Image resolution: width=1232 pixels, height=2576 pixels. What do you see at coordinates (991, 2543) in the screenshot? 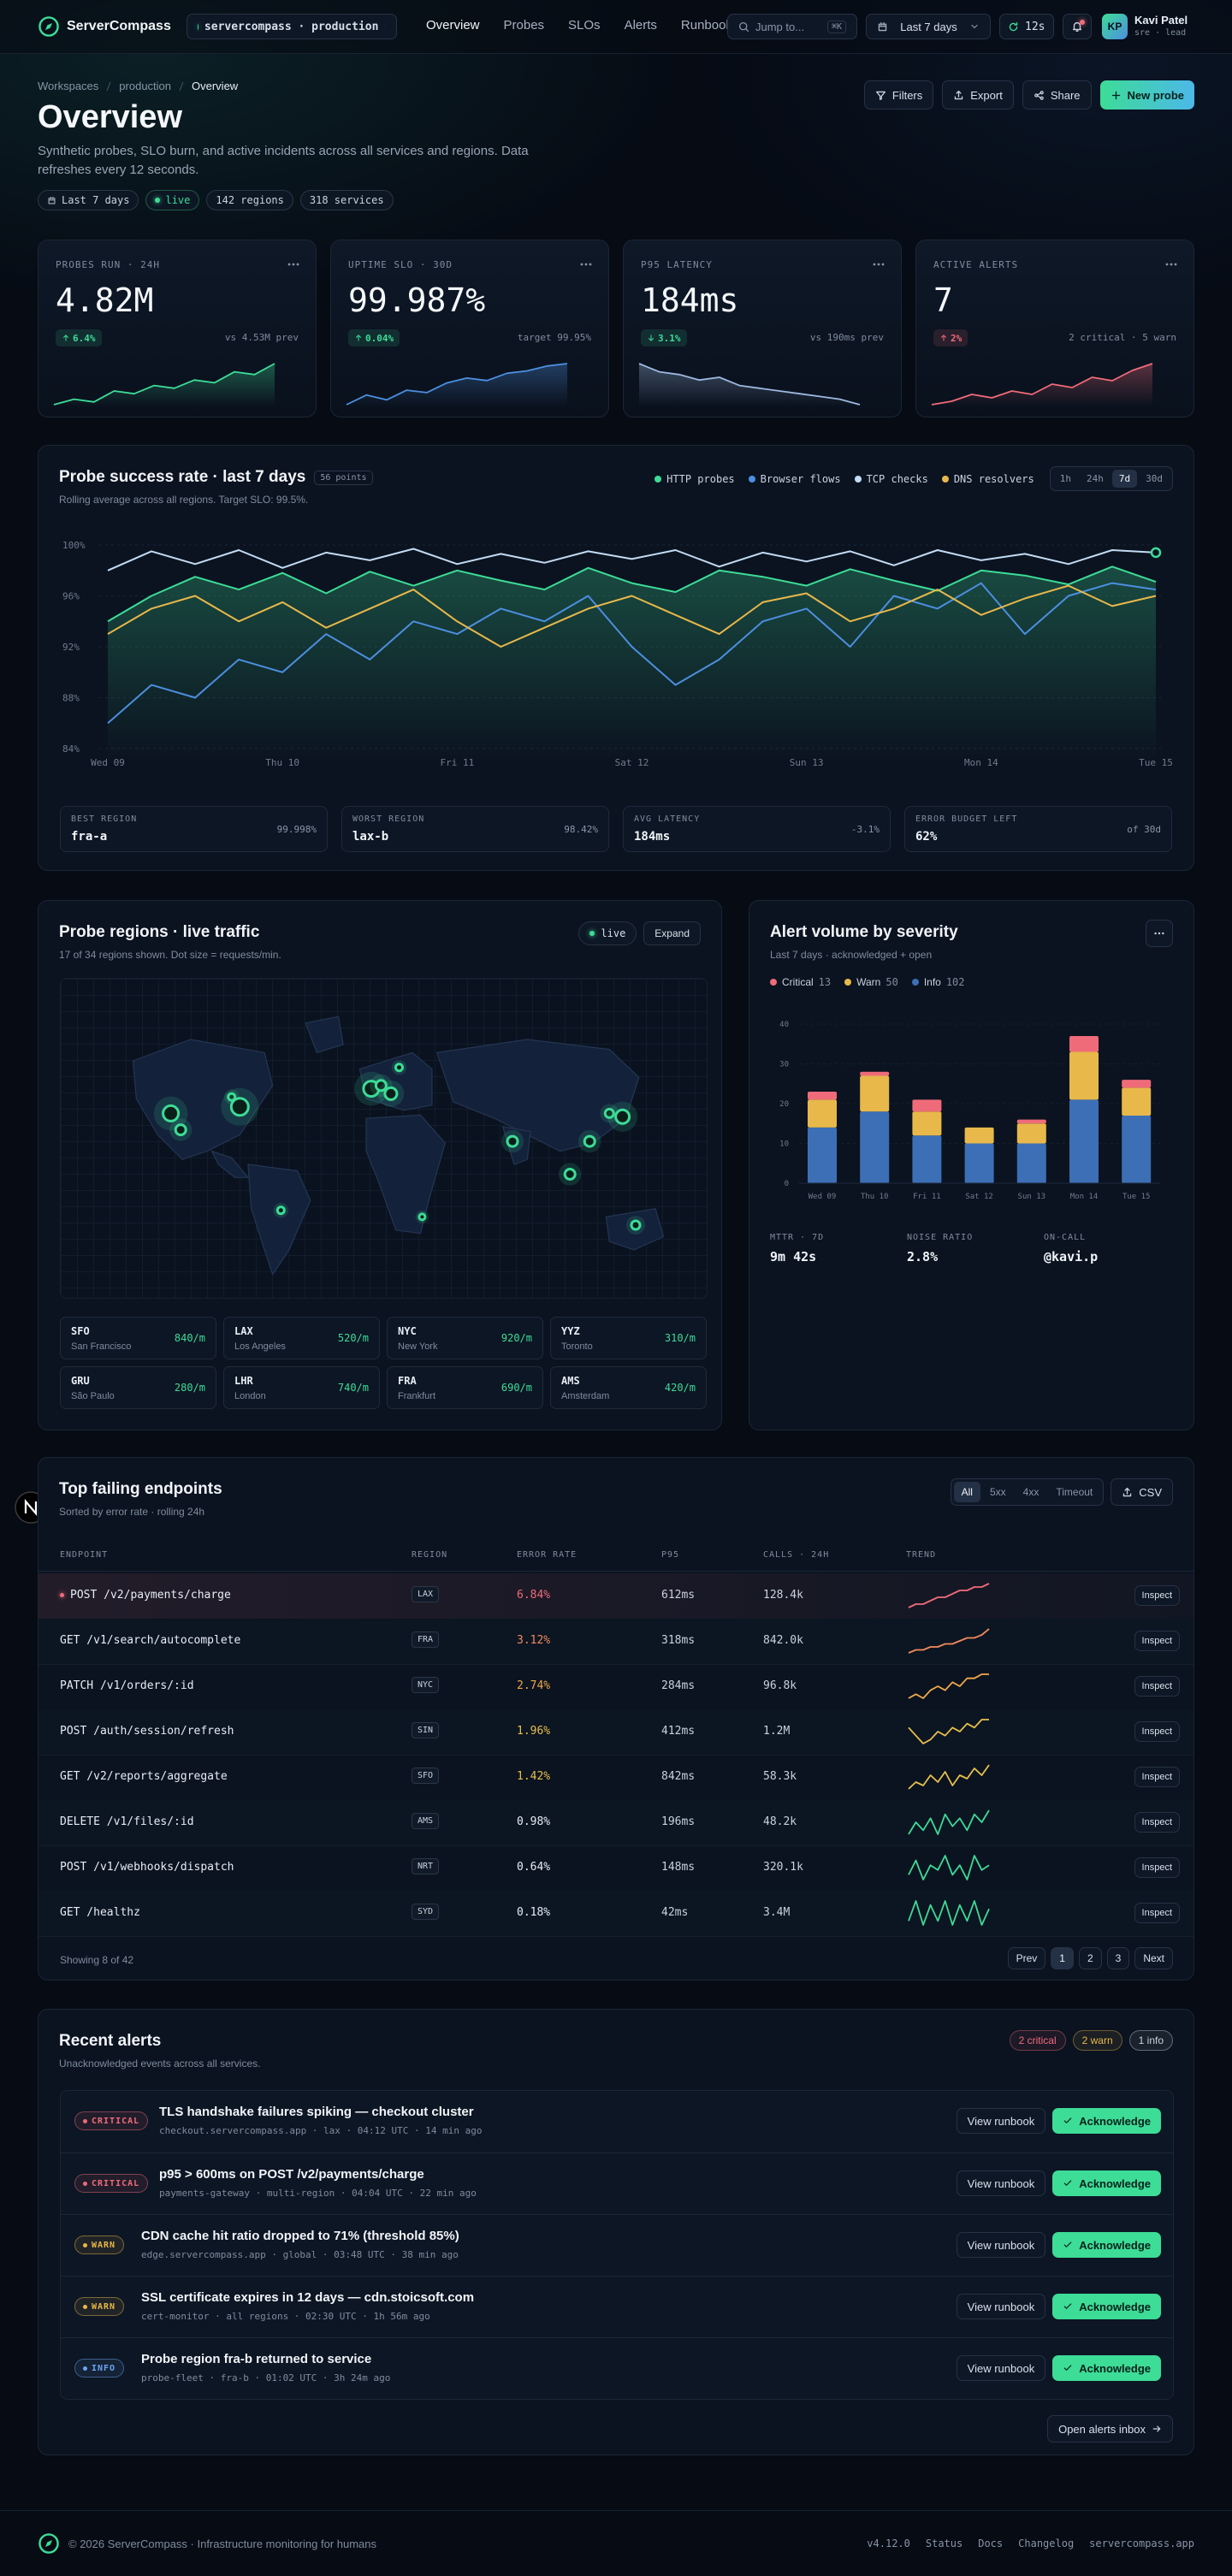
I see `footer-link: Docs` at bounding box center [991, 2543].